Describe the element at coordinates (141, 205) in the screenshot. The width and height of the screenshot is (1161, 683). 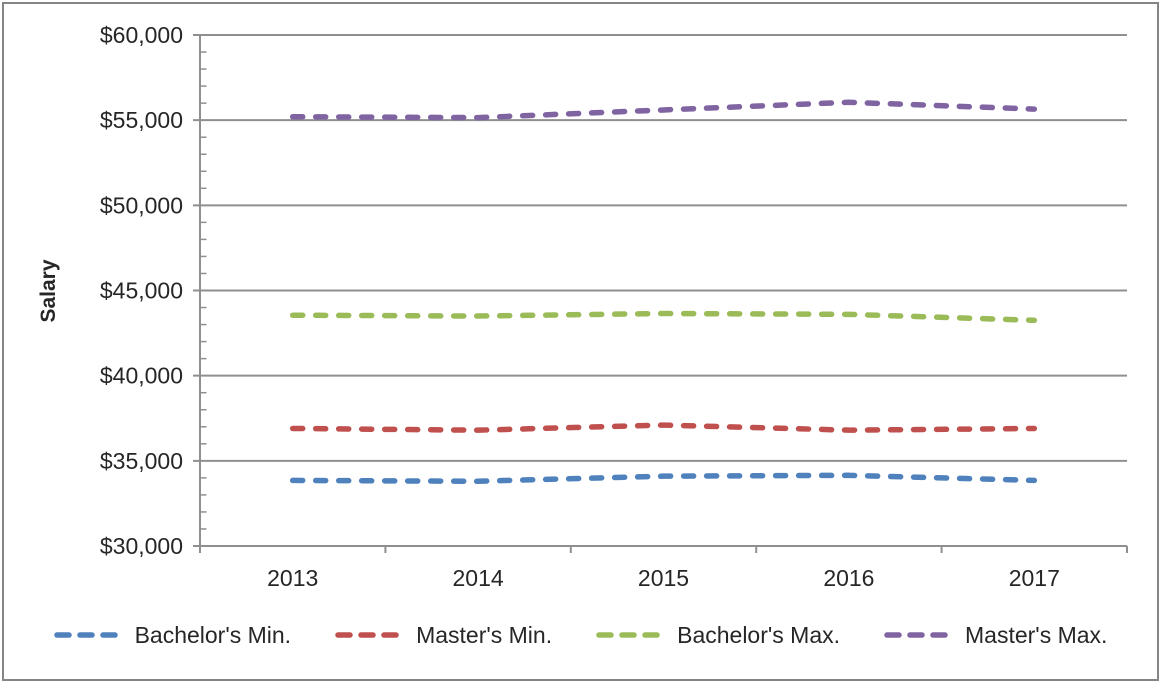
I see `y-tick-label: $50,000` at that location.